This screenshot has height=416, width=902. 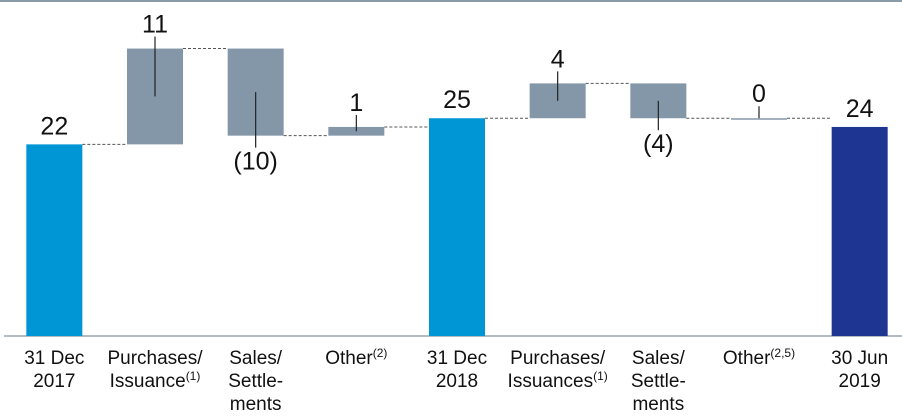 I want to click on x-tick-label: 30 Jun, so click(x=859, y=358).